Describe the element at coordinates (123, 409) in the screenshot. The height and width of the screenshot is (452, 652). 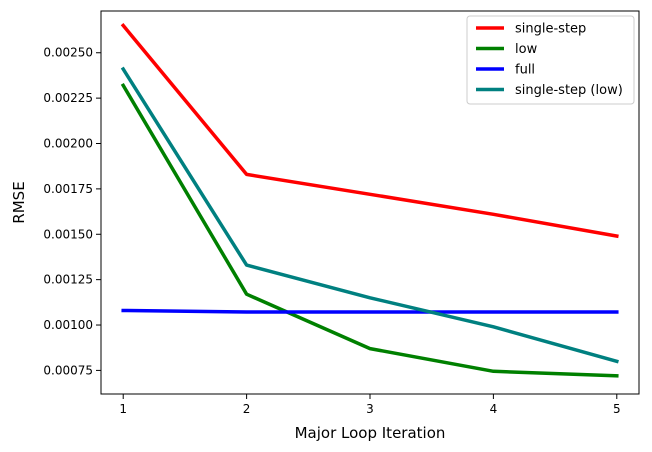
I see `x-tick-label: 1` at that location.